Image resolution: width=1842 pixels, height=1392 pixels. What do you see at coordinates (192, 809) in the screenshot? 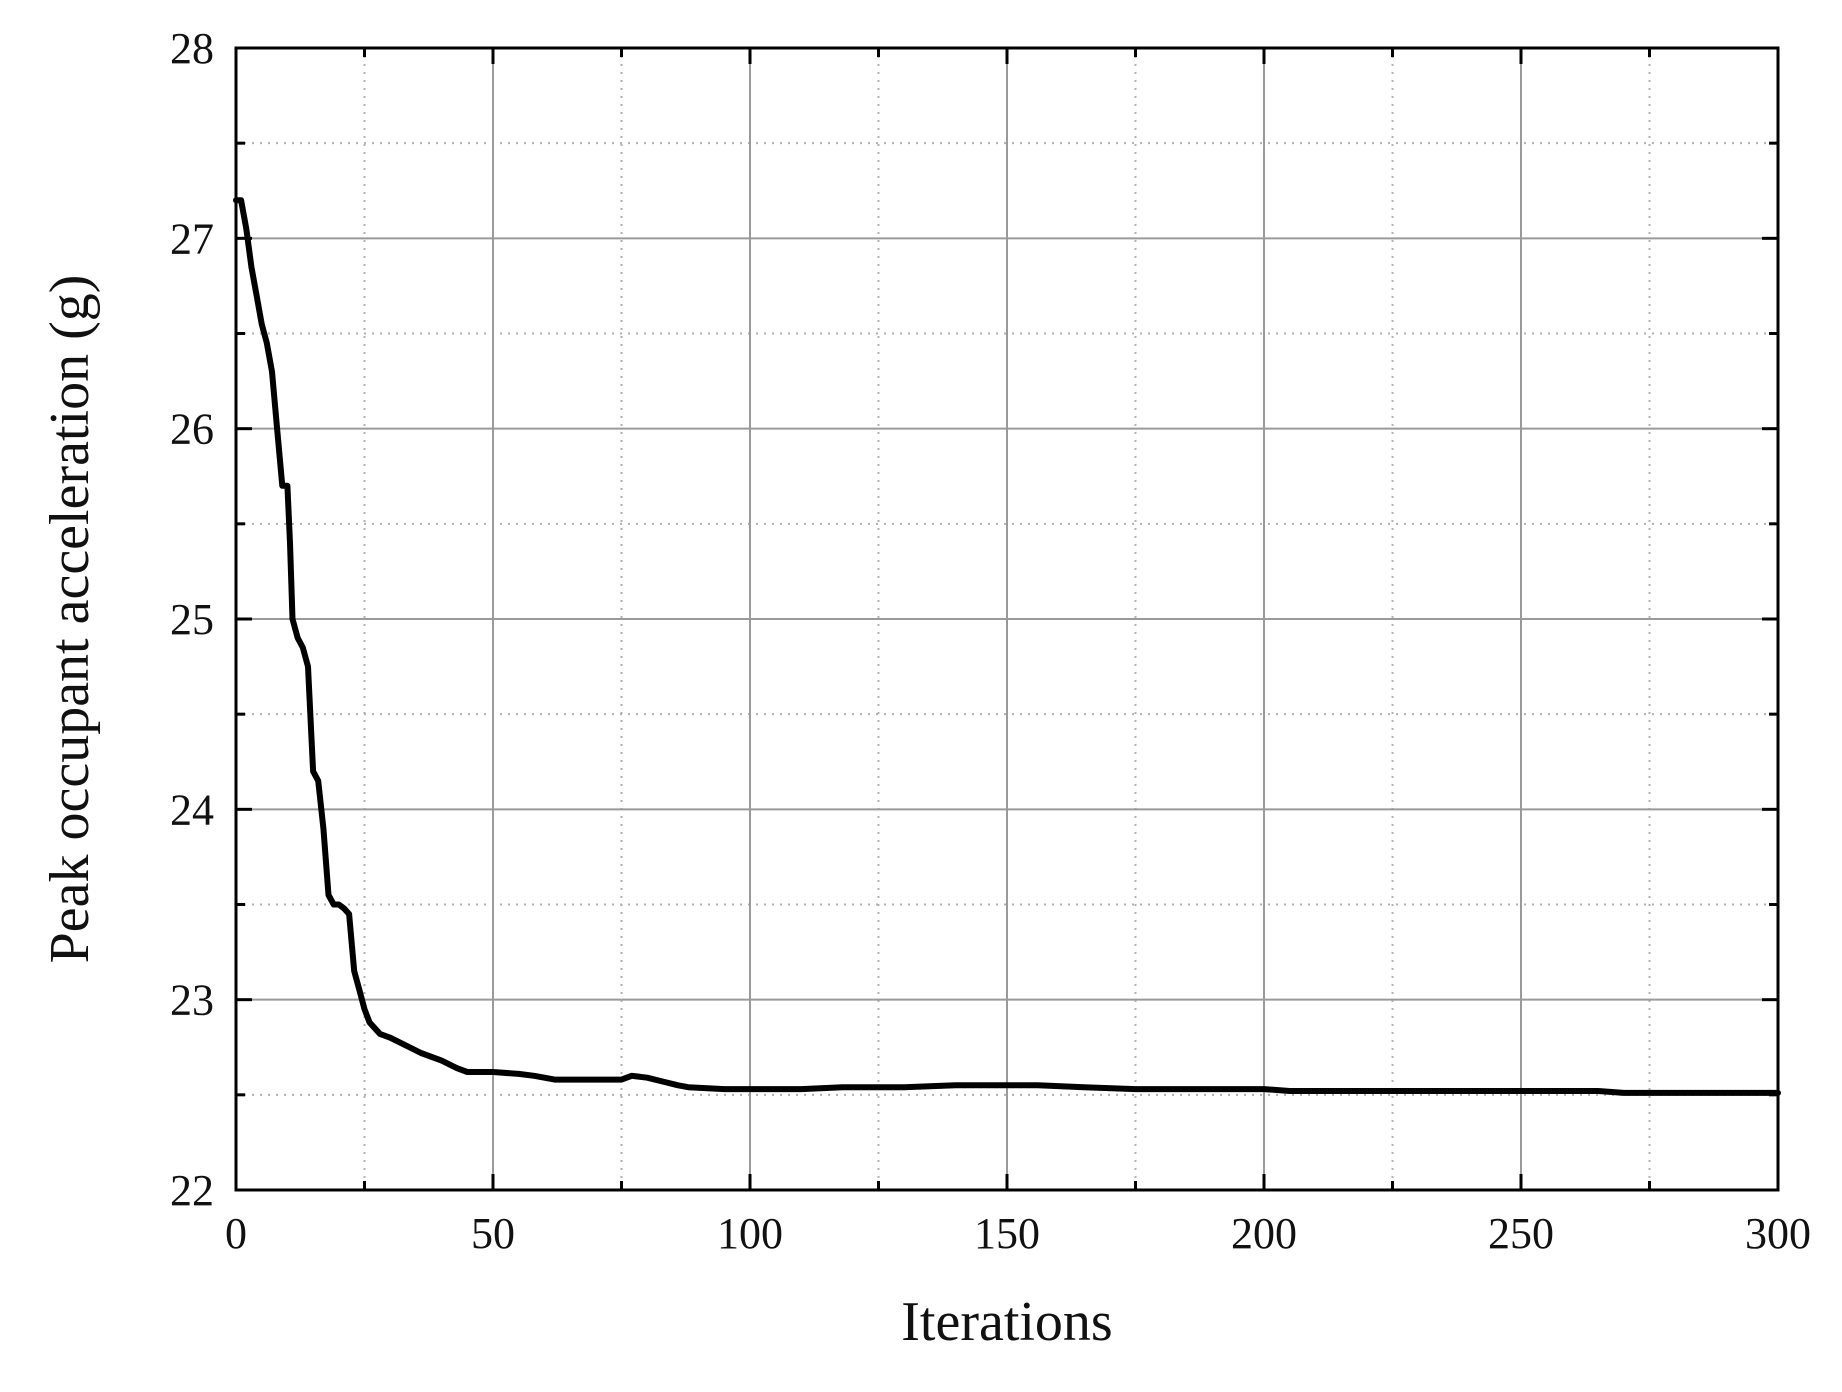
I see `y-tick-label: 24` at bounding box center [192, 809].